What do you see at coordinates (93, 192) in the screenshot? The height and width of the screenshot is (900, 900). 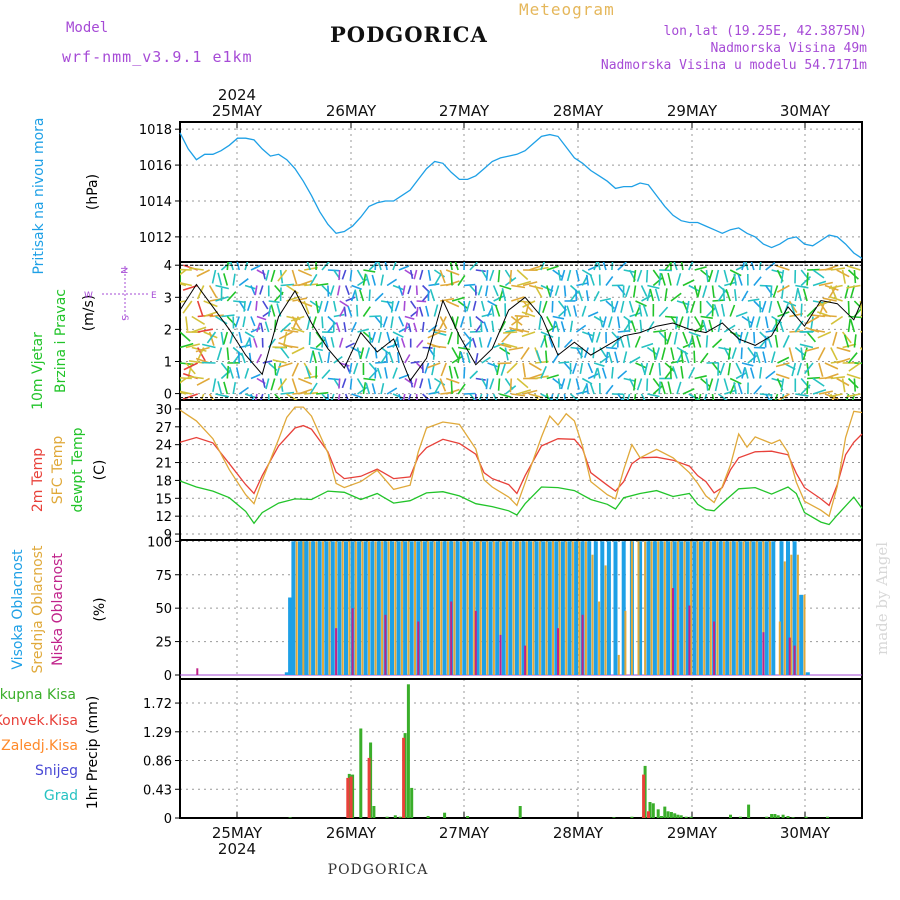 I see `pressure-unit: (hPa)` at bounding box center [93, 192].